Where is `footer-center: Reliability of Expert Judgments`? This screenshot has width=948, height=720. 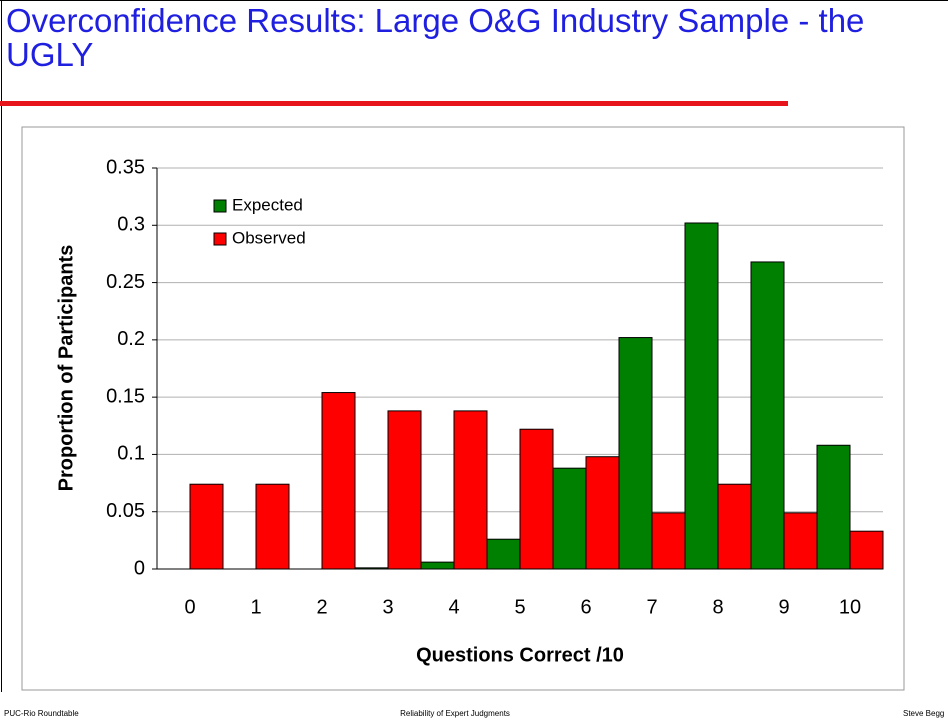
footer-center: Reliability of Expert Judgments is located at coordinates (455, 713).